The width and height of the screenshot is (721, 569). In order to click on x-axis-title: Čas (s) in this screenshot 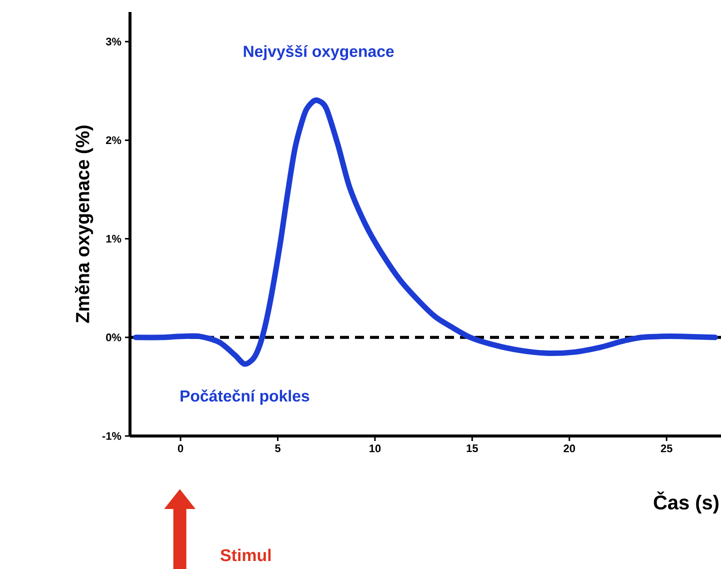, I will do `click(686, 503)`.